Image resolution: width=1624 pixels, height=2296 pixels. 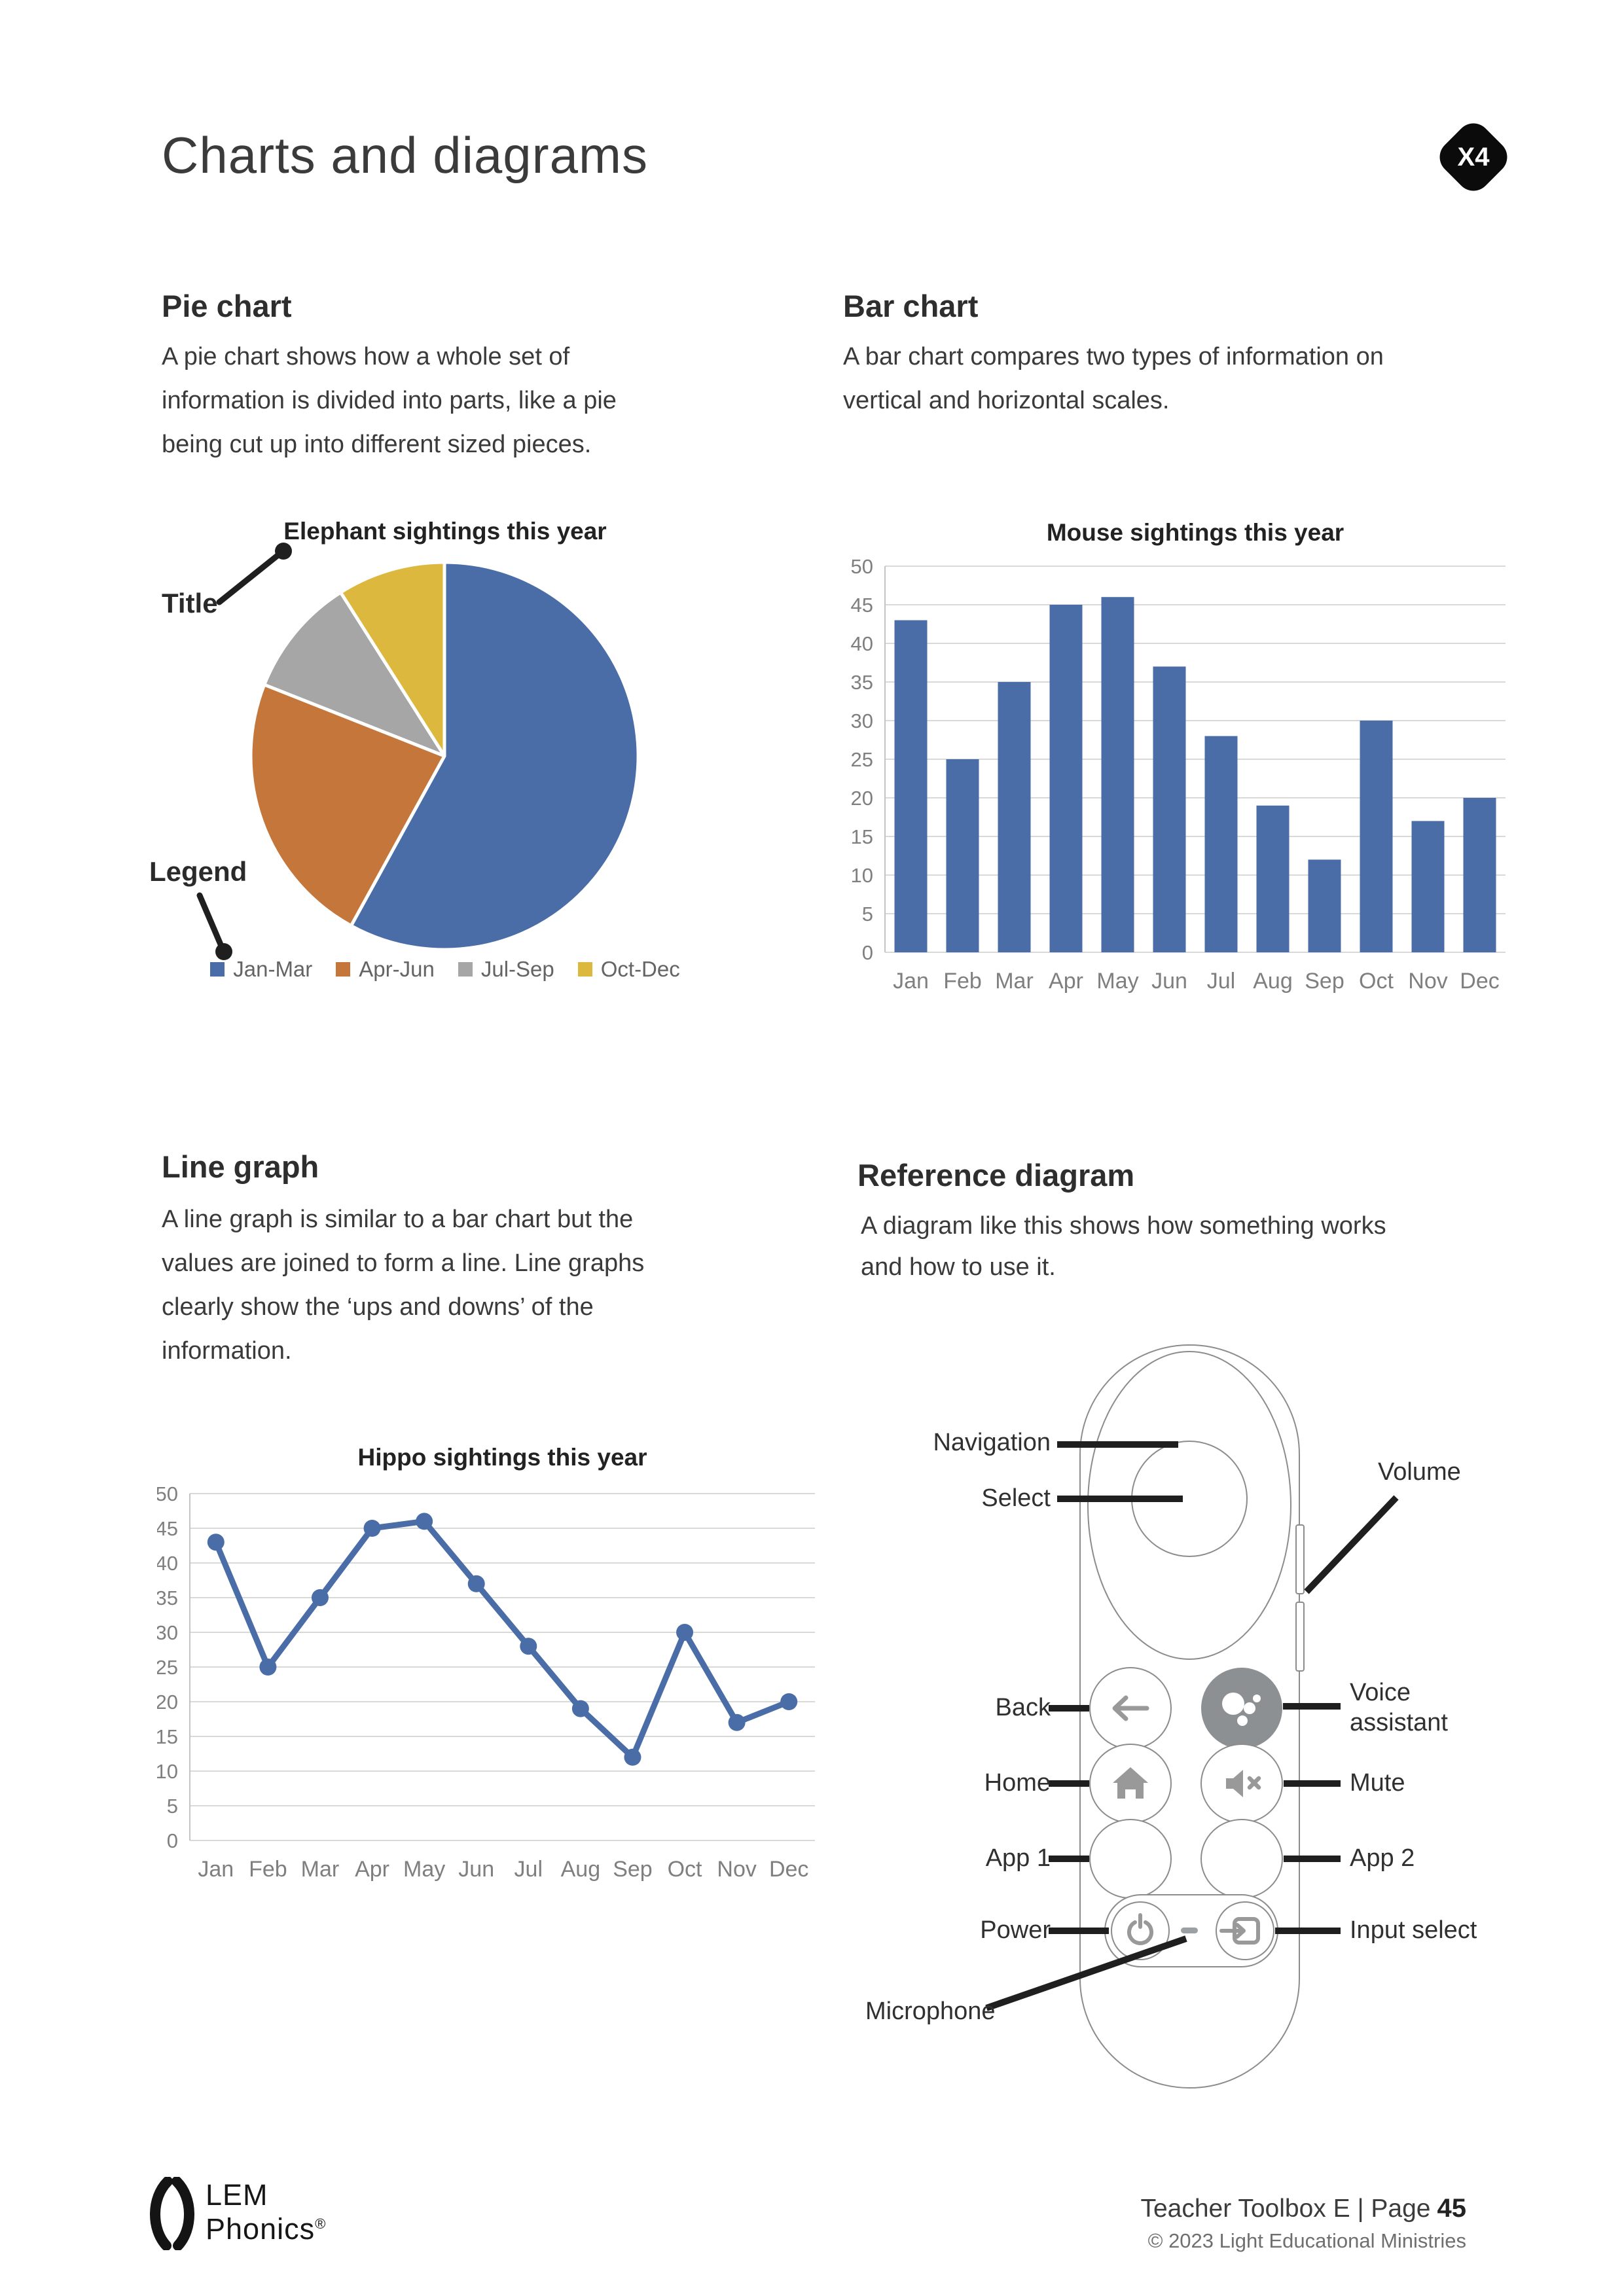 I want to click on legend-annotation-dot, so click(x=223, y=951).